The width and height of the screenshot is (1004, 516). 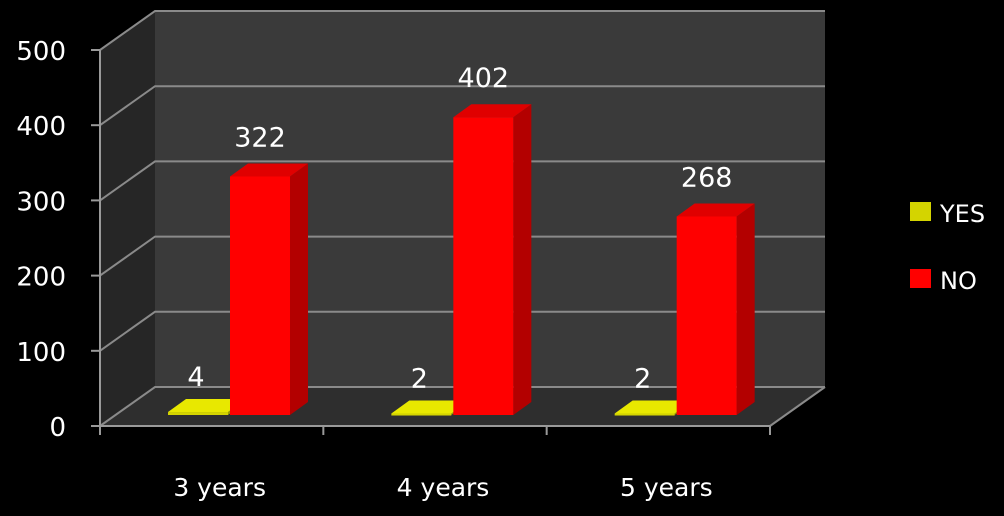 I want to click on floor-edge, so click(x=797, y=406).